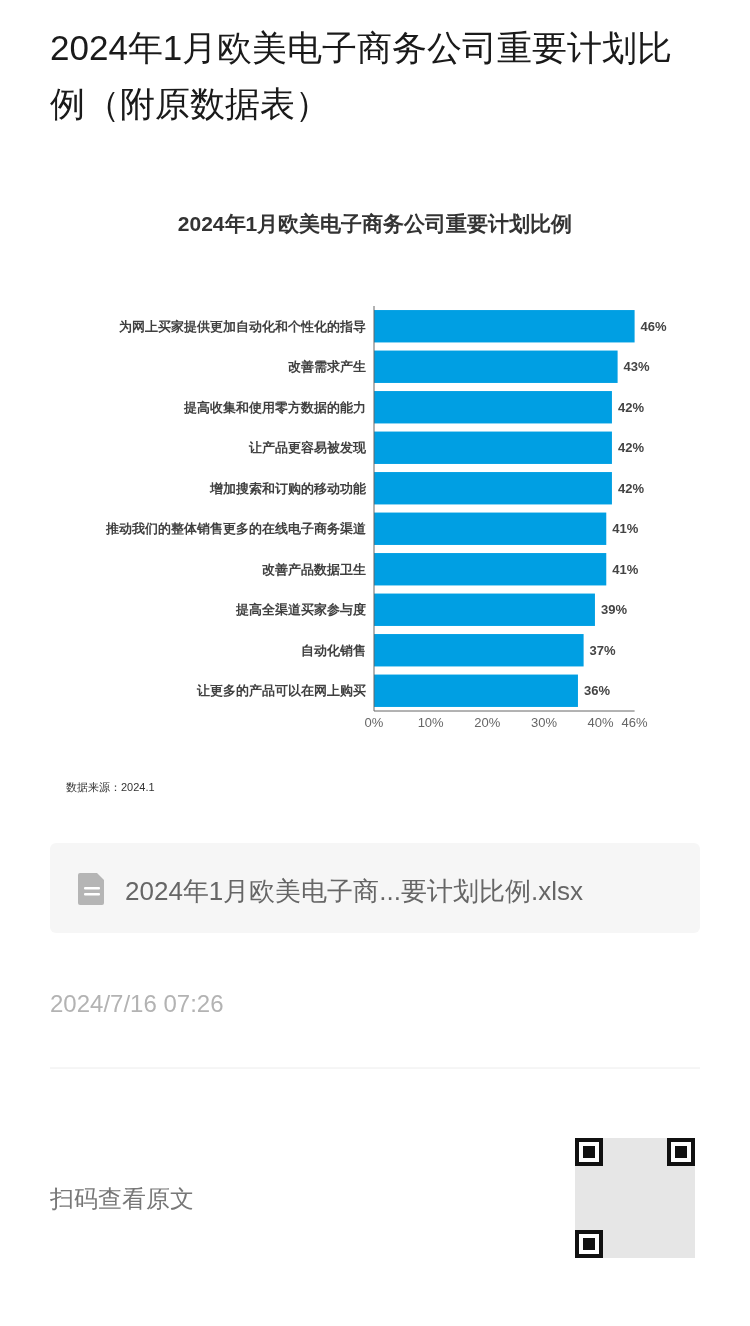  What do you see at coordinates (430, 722) in the screenshot?
I see `x-tick-label: 10%` at bounding box center [430, 722].